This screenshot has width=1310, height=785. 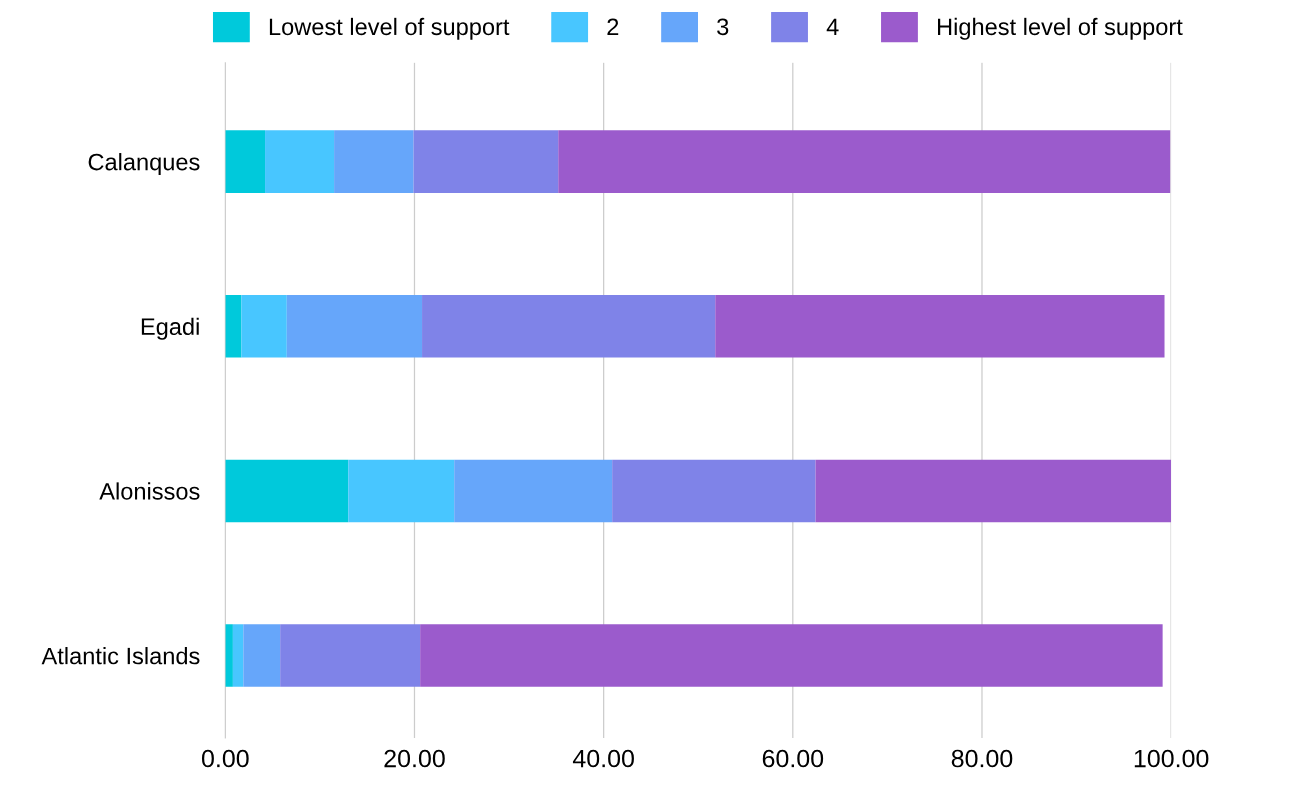 I want to click on y-tick-label: Egadi, so click(x=170, y=328).